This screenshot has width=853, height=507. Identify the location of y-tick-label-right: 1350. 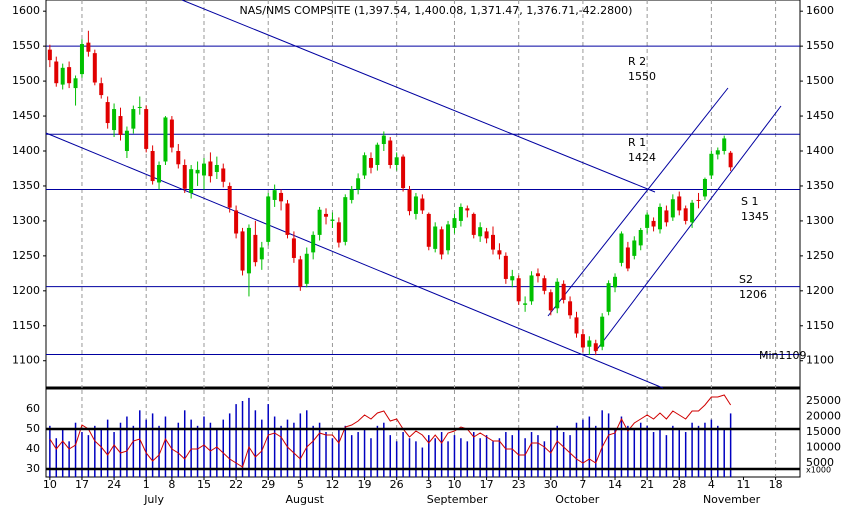
(820, 185).